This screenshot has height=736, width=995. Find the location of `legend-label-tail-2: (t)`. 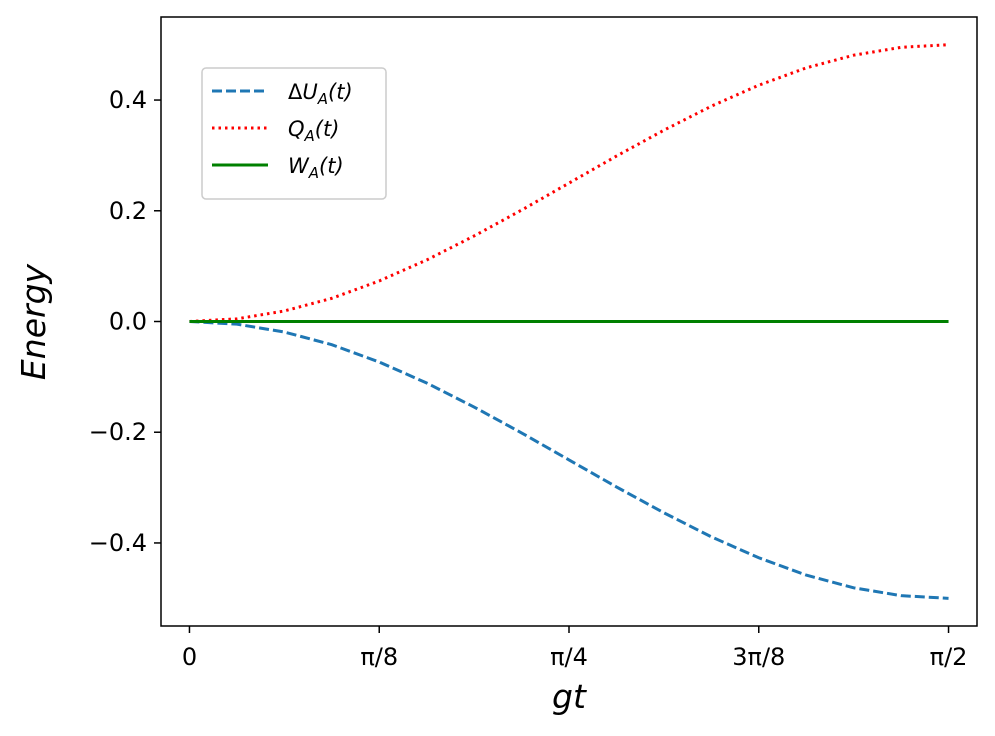

legend-label-tail-2: (t) is located at coordinates (331, 166).